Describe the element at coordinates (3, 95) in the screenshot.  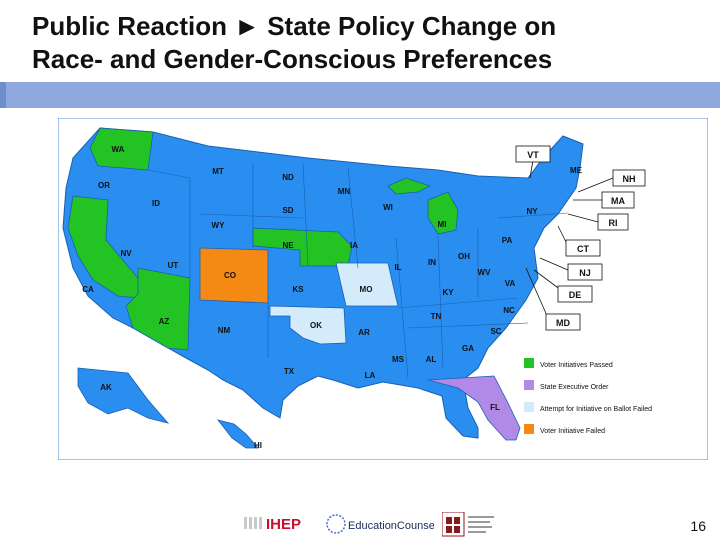
I see `header-band-accent` at that location.